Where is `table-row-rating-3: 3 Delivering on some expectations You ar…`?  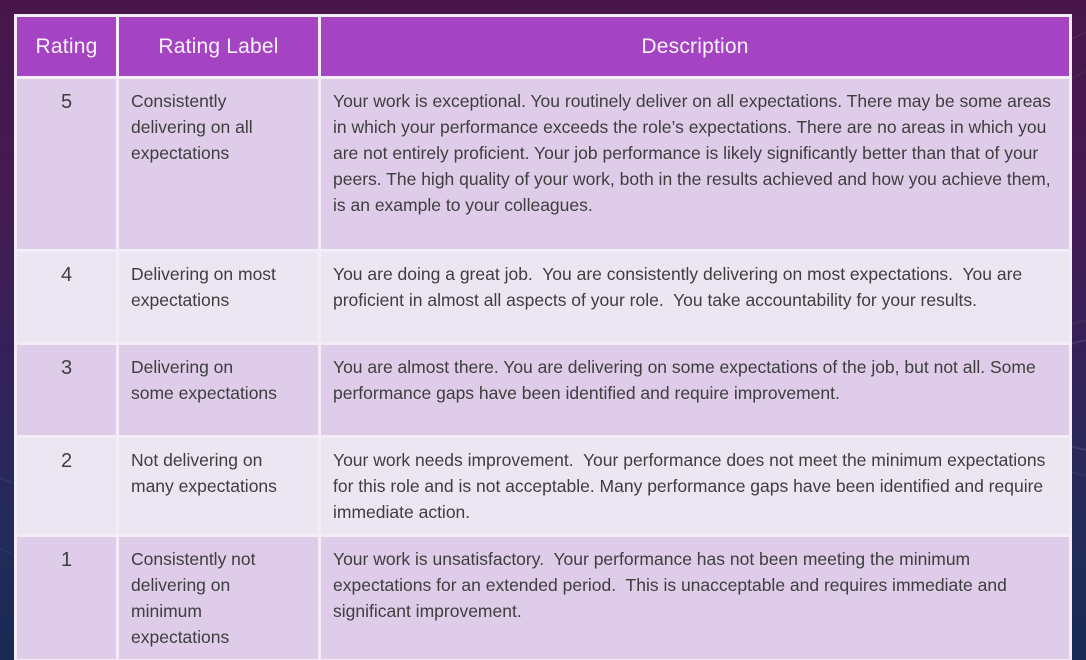
table-row-rating-3: 3 Delivering on some expectations You ar… is located at coordinates (543, 390).